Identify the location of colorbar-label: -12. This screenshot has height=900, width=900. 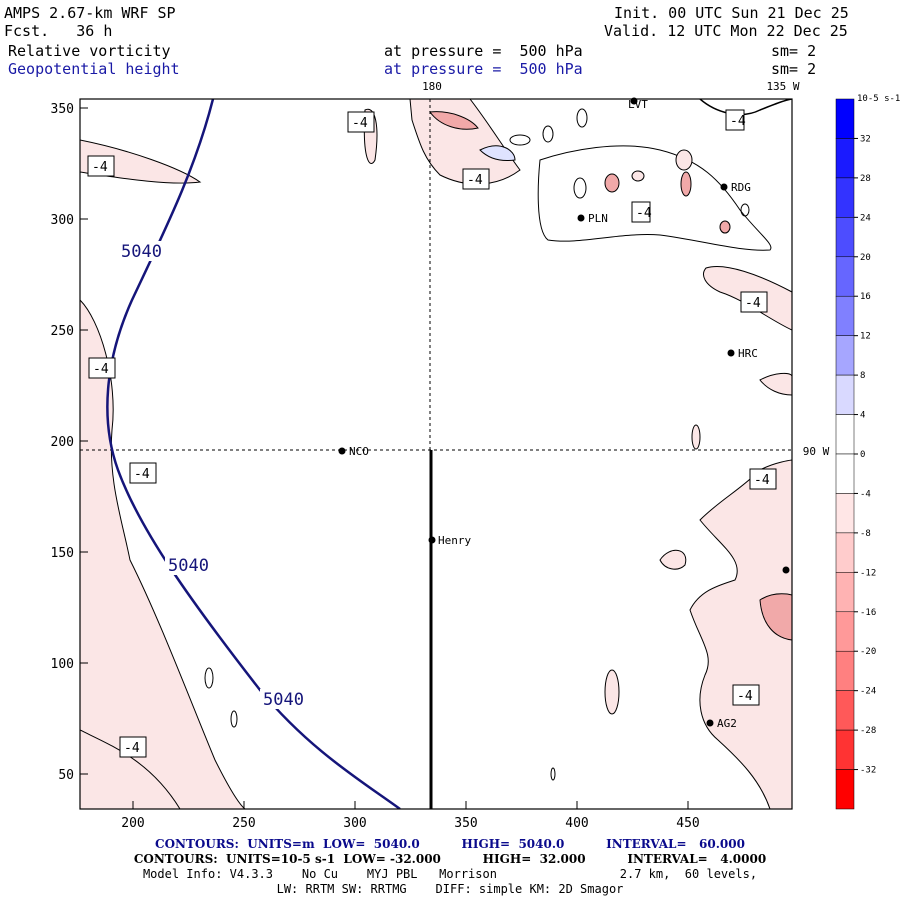
(868, 573).